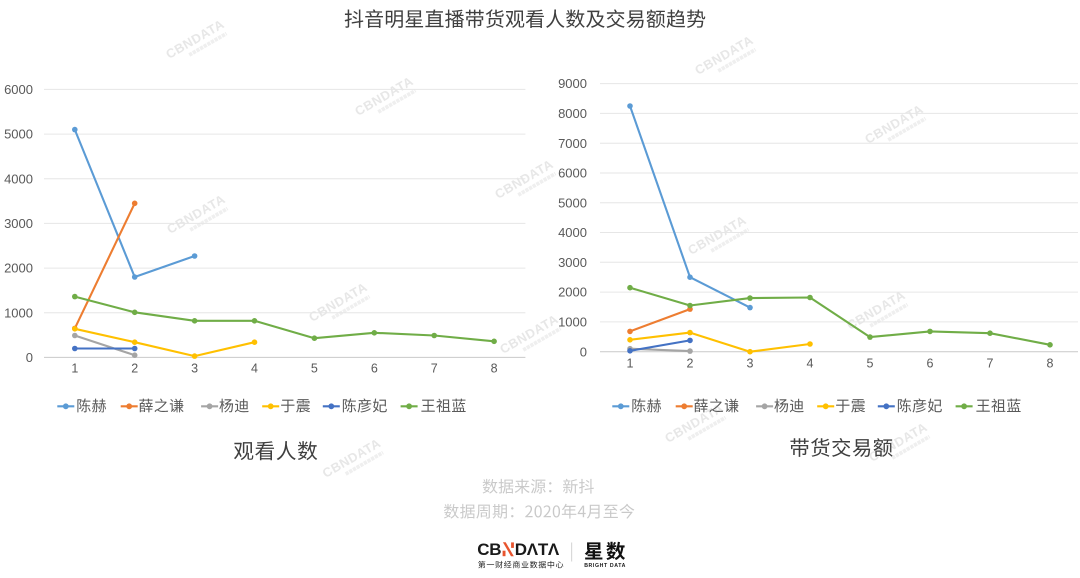  What do you see at coordinates (572, 113) in the screenshot?
I see `svg-text: 8000` at bounding box center [572, 113].